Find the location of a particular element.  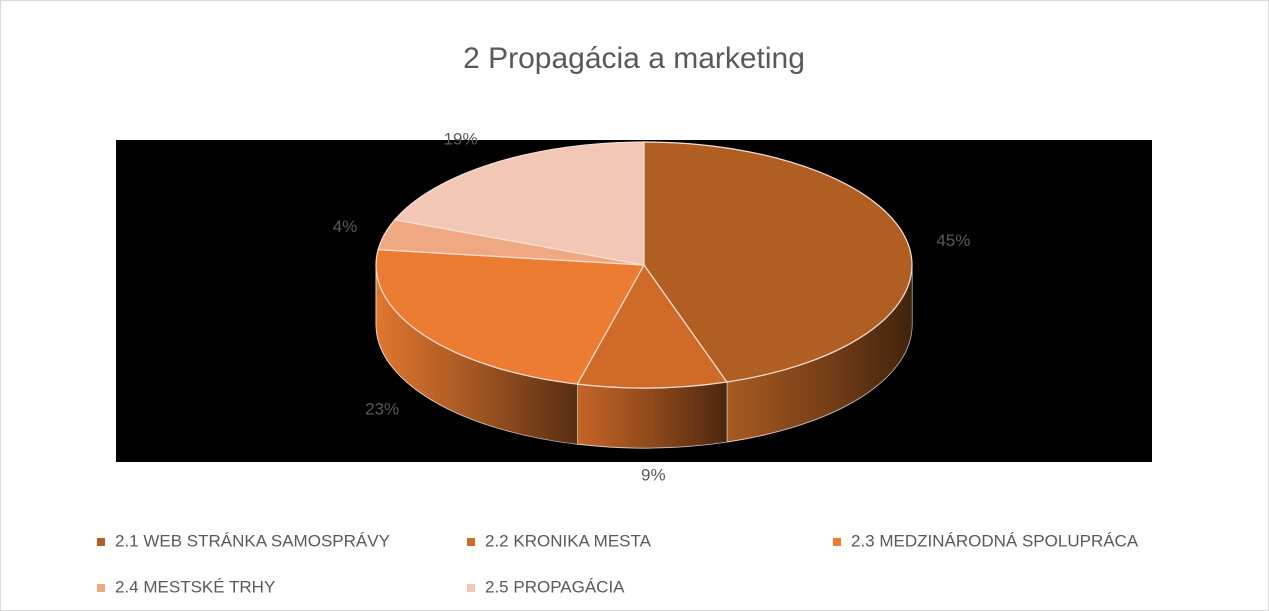

data-label: 9% is located at coordinates (653, 474).